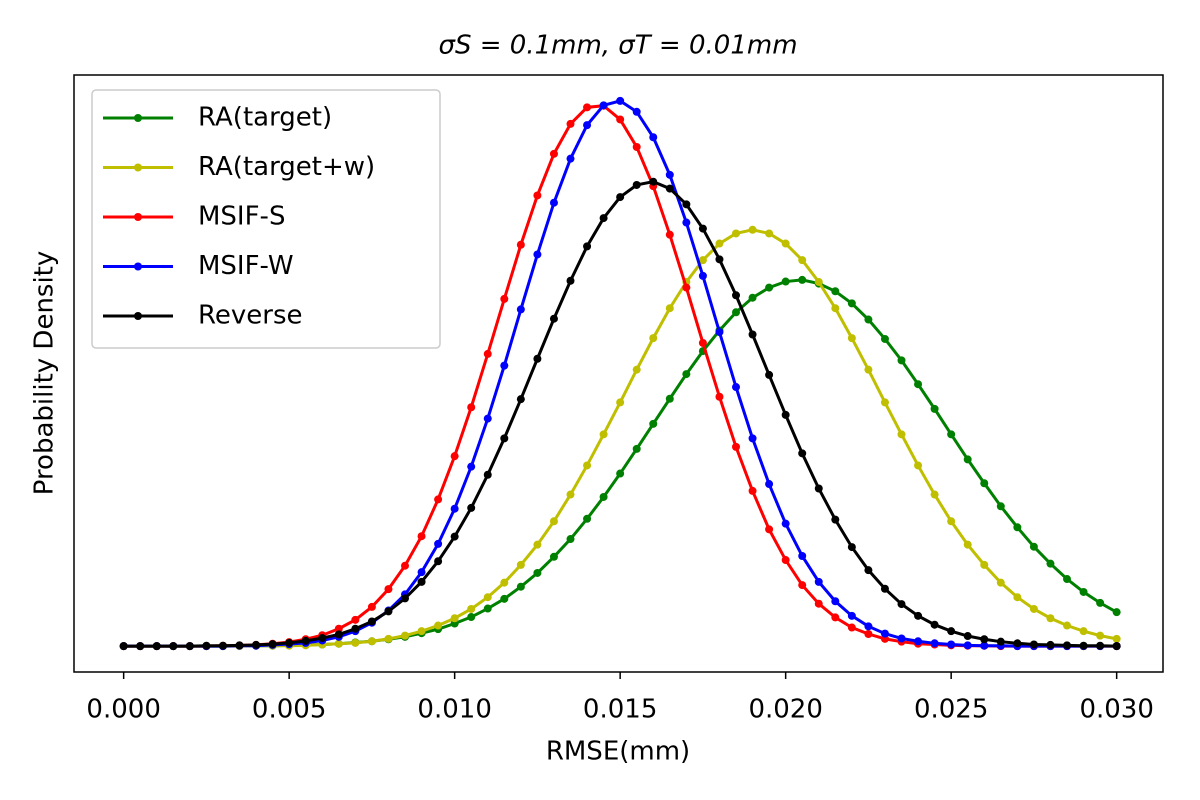  I want to click on legend-box, so click(266, 219).